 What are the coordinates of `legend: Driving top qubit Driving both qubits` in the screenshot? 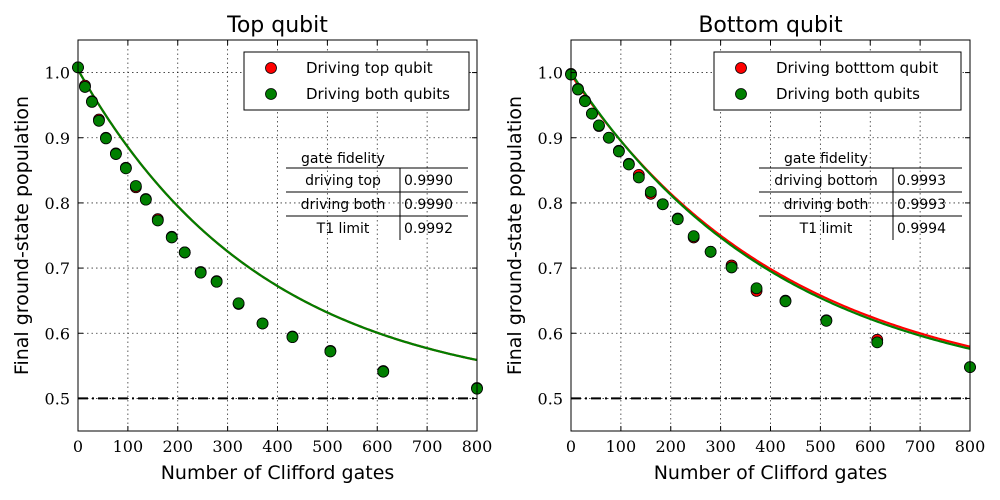 It's located at (356, 81).